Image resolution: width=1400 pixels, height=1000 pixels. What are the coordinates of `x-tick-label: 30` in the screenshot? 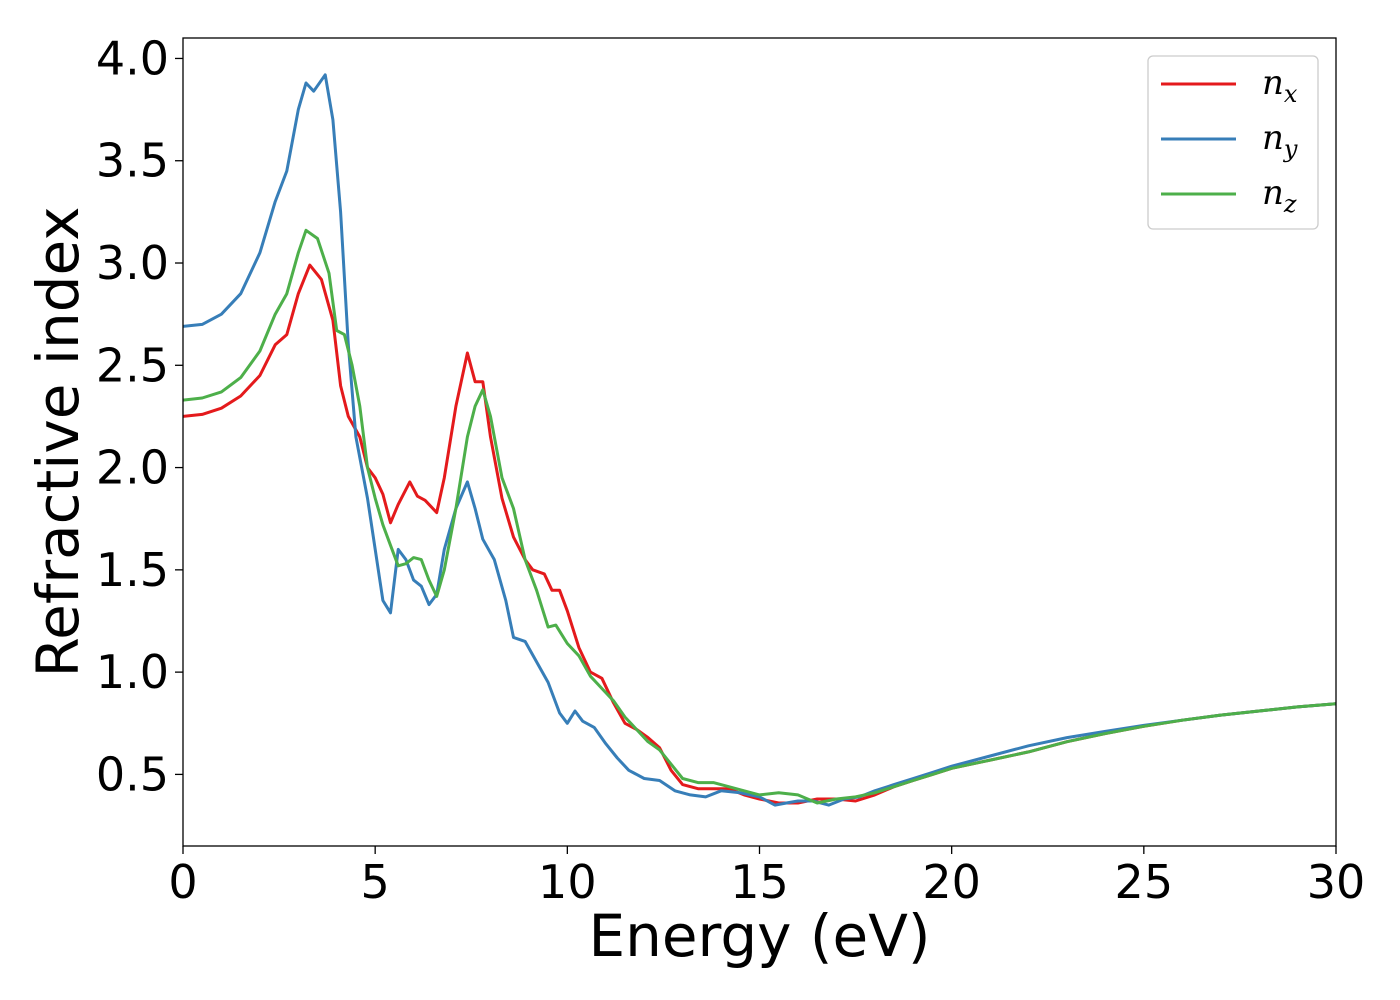 It's located at (1336, 882).